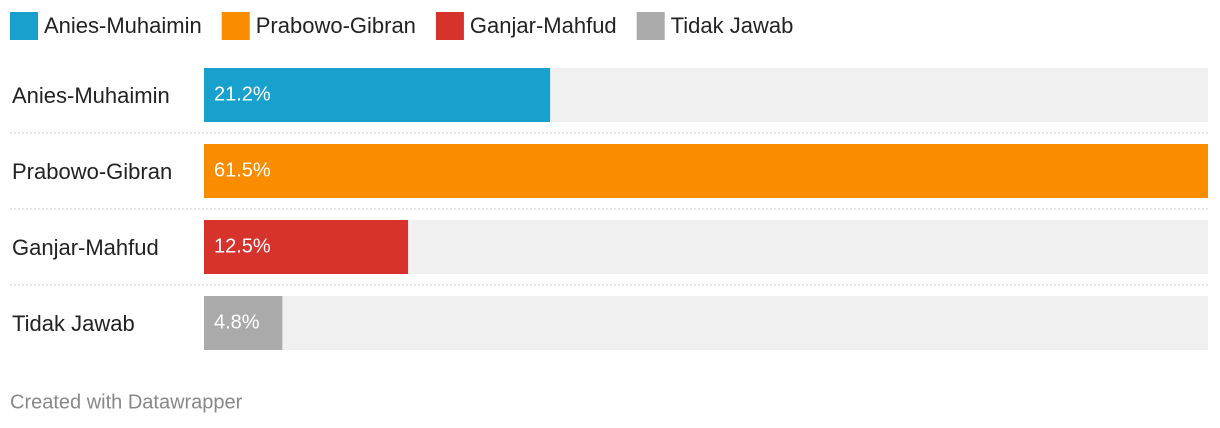  I want to click on value-label: 61.5%, so click(242, 170).